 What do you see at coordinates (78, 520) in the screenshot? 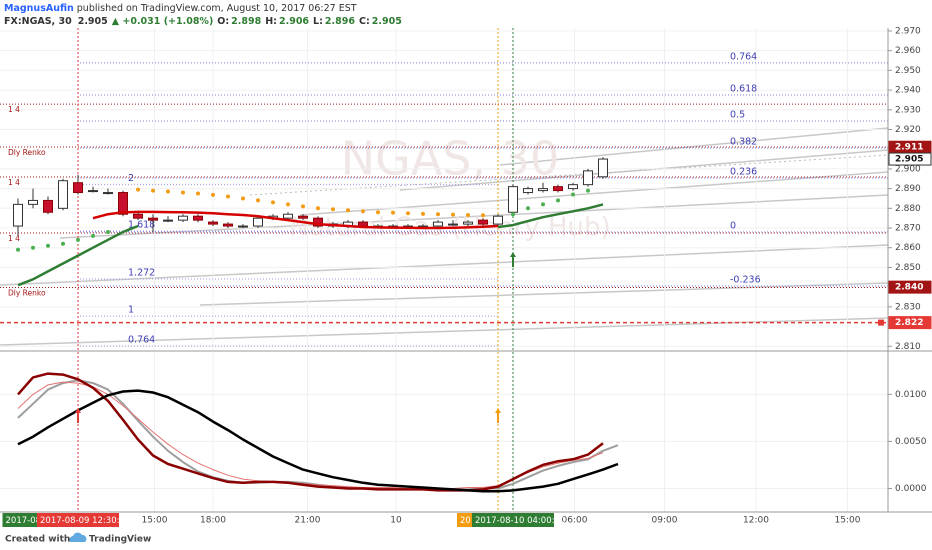
I see `time-marker` at bounding box center [78, 520].